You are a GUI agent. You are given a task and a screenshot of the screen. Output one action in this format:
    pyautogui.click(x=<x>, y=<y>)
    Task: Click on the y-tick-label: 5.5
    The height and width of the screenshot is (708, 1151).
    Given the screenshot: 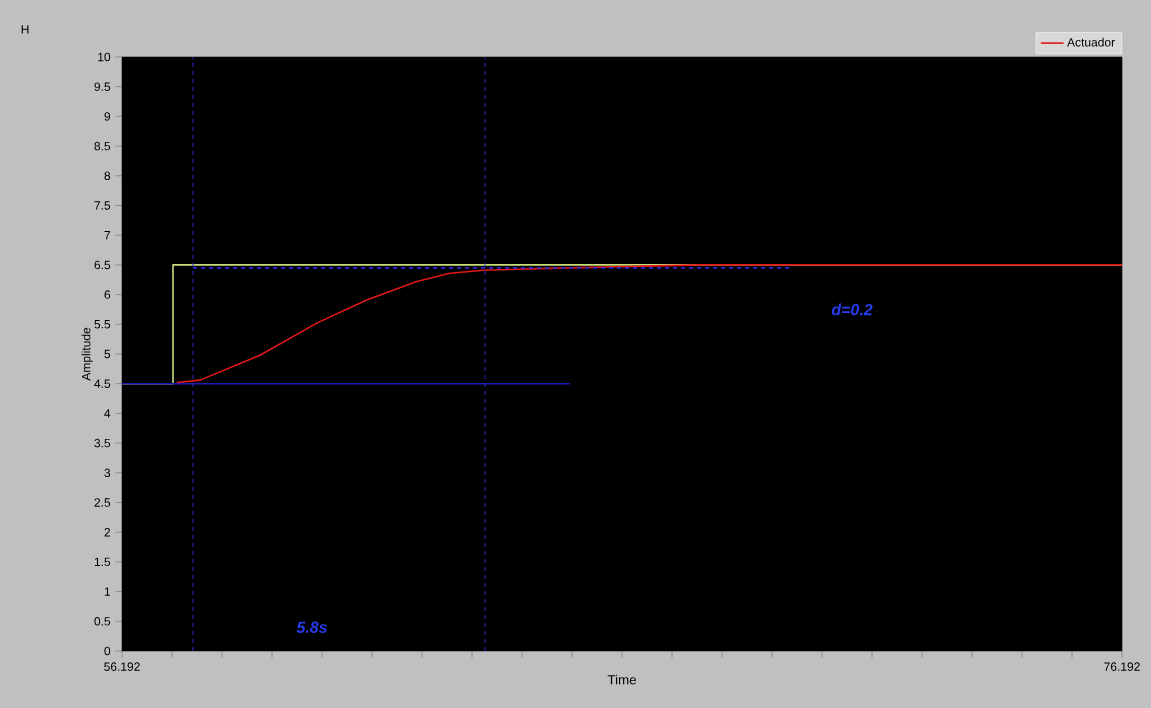 What is the action you would take?
    pyautogui.click(x=102, y=324)
    